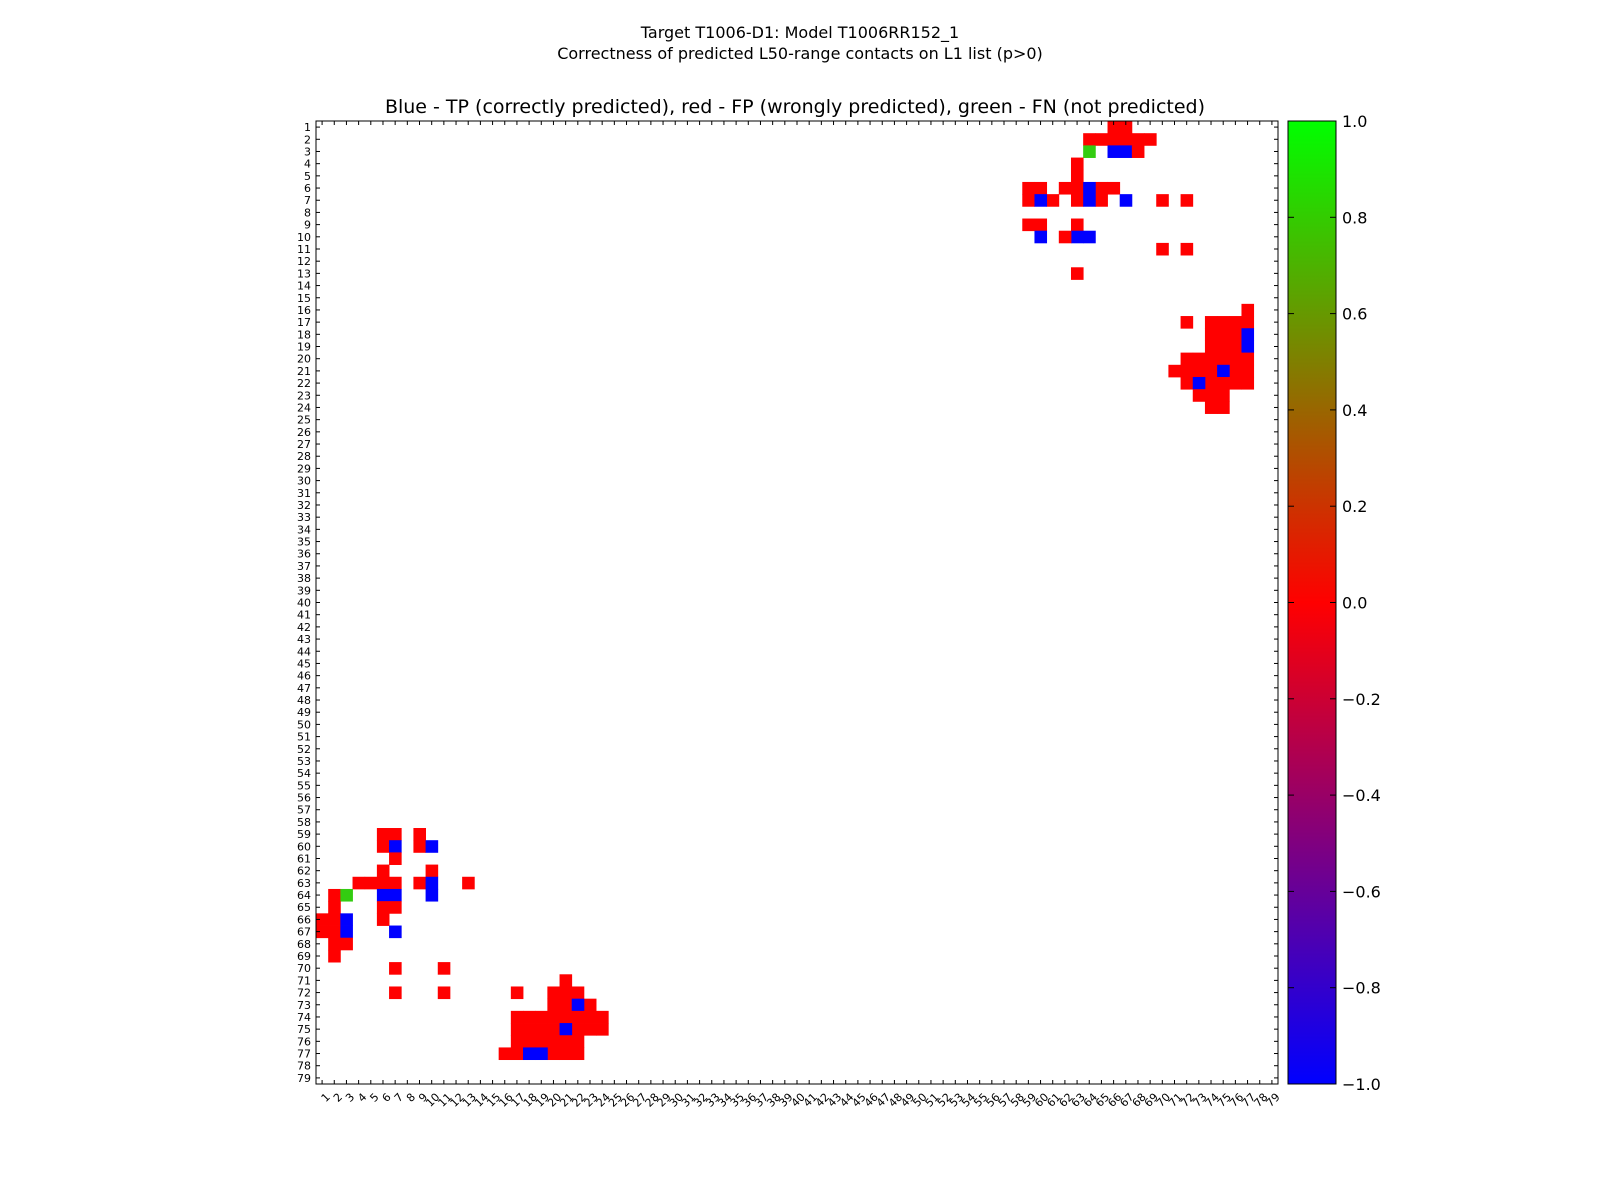  What do you see at coordinates (350, 1098) in the screenshot?
I see `x-tick-label: 3` at bounding box center [350, 1098].